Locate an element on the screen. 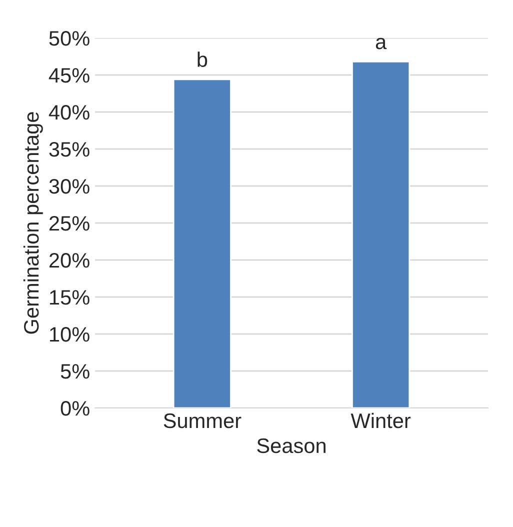 Image resolution: width=513 pixels, height=527 pixels. annotation: b is located at coordinates (203, 59).